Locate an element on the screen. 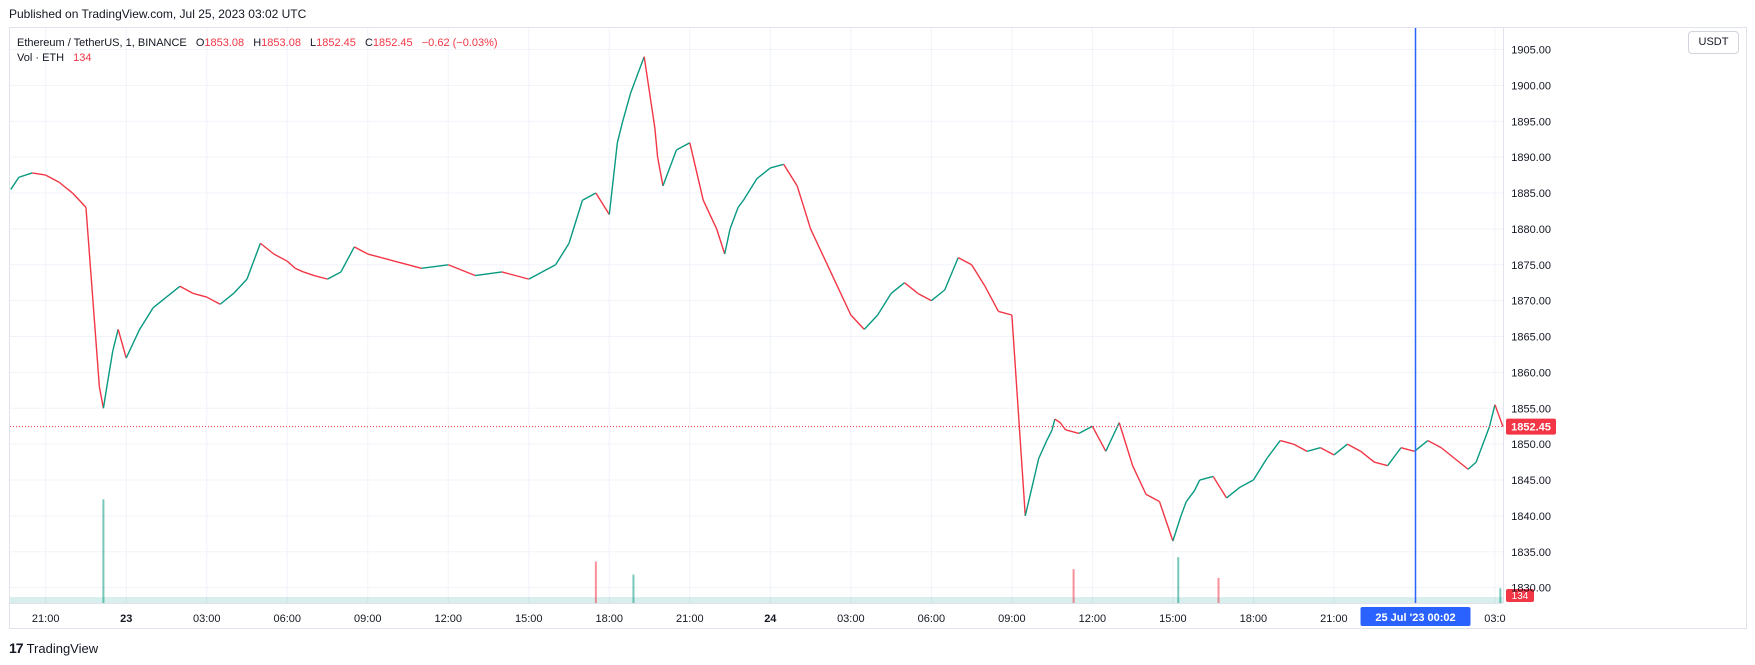  x-tick-label: 24 is located at coordinates (770, 619).